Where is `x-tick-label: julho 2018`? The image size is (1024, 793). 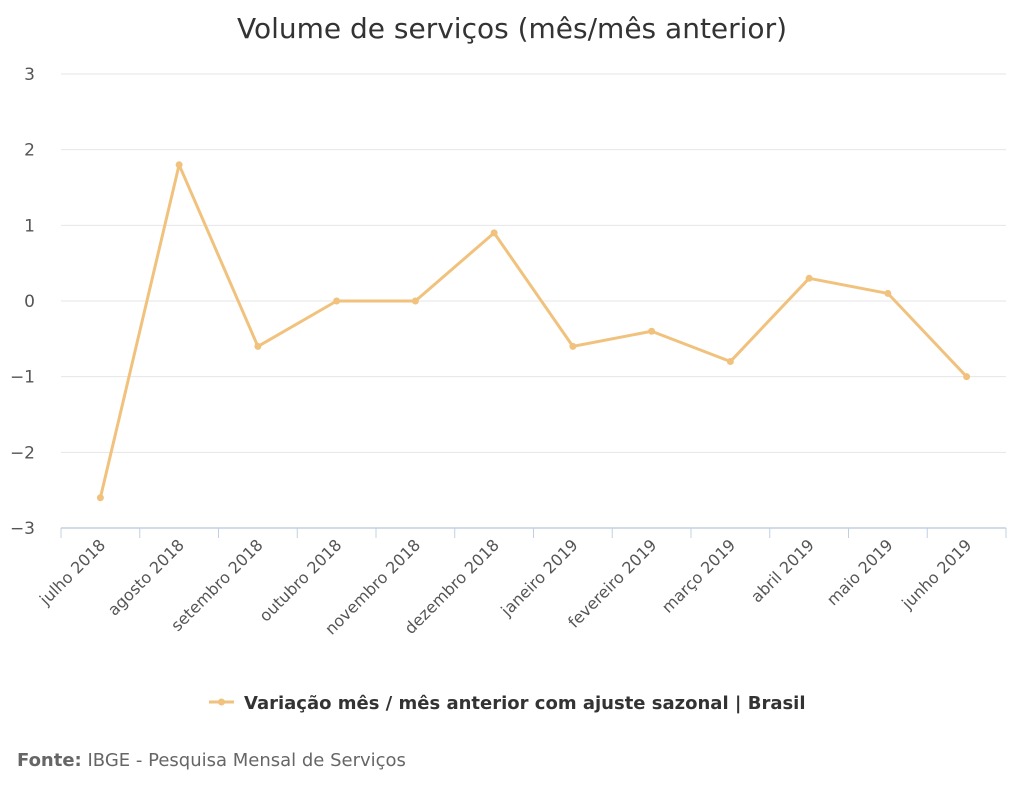 x-tick-label: julho 2018 is located at coordinates (72, 572).